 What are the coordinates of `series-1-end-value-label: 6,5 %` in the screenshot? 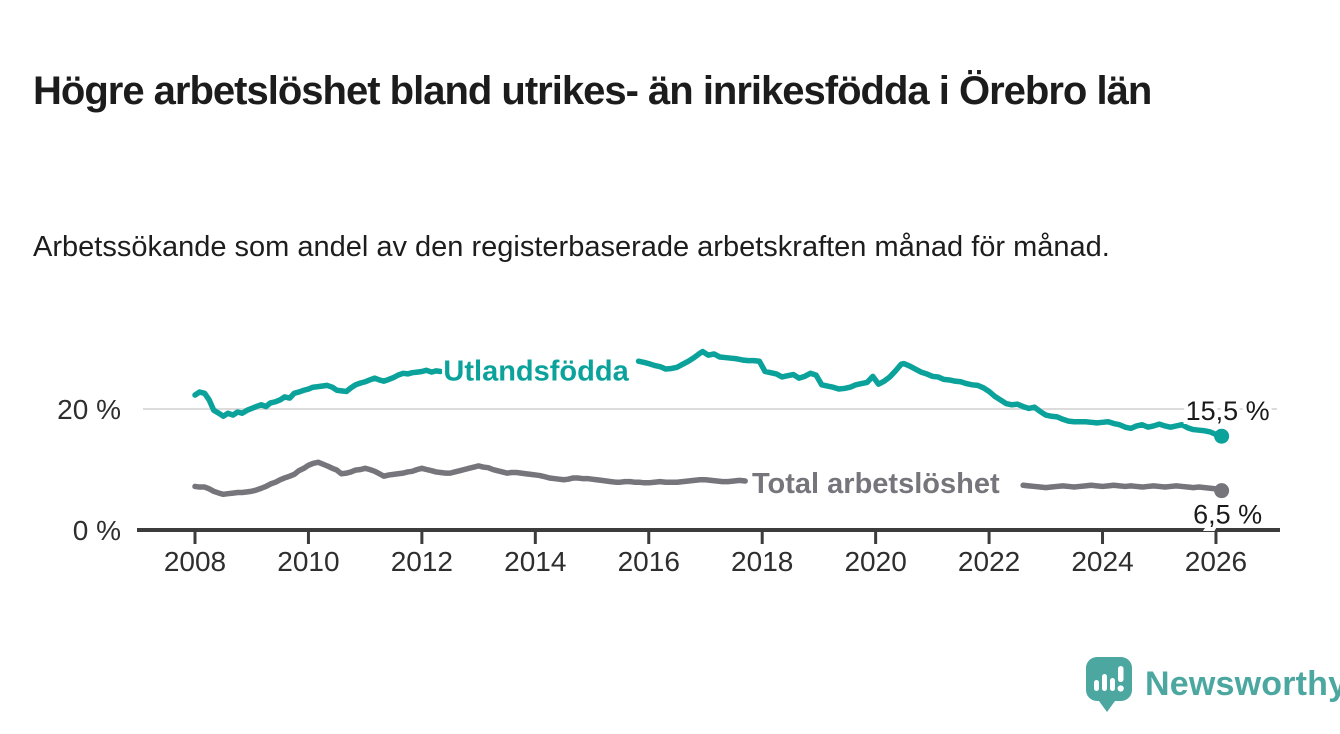 It's located at (1227, 515).